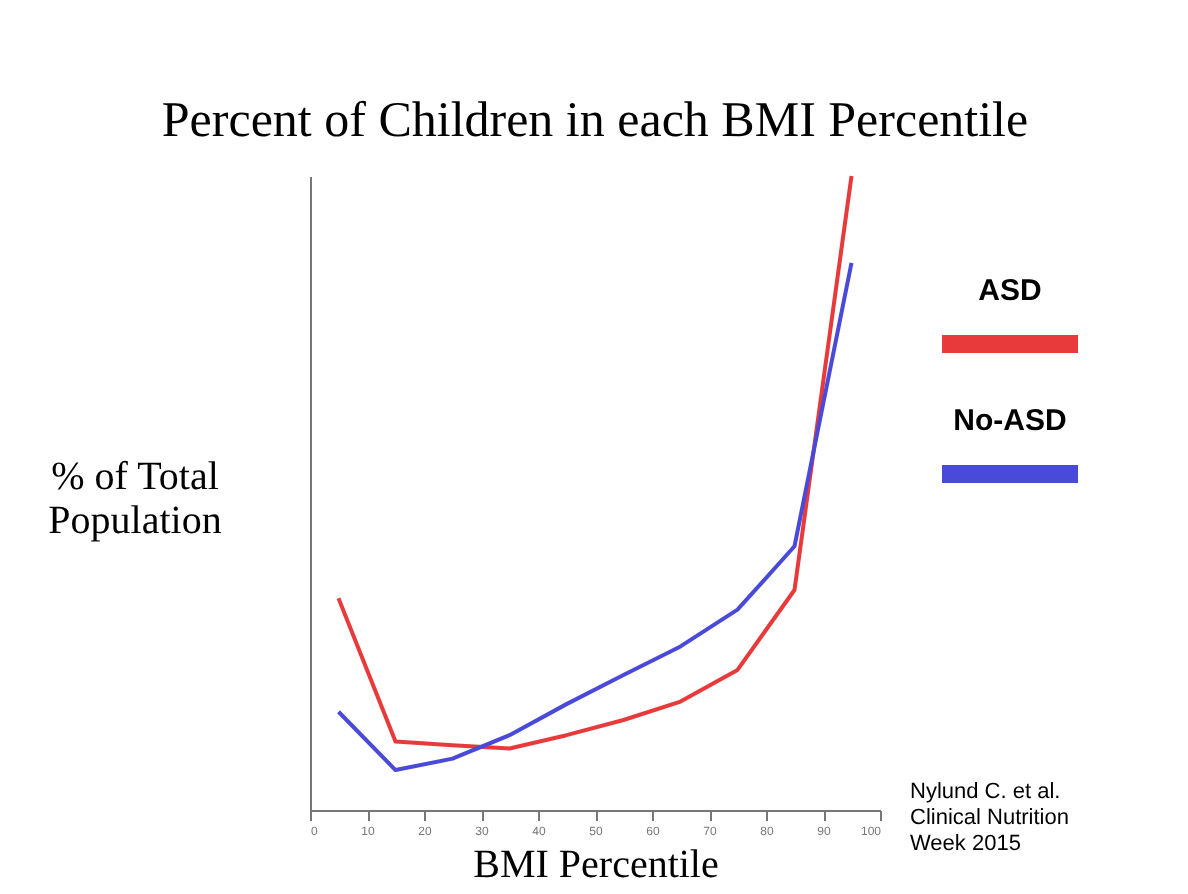 The image size is (1188, 894). I want to click on x-axis-title: BMI Percentile, so click(596, 865).